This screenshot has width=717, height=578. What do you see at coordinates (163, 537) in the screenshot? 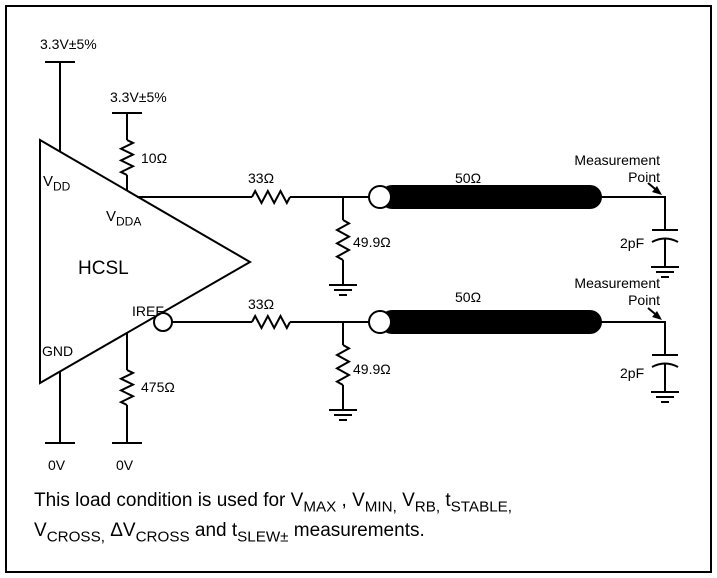
I see `subscript: CROSS` at bounding box center [163, 537].